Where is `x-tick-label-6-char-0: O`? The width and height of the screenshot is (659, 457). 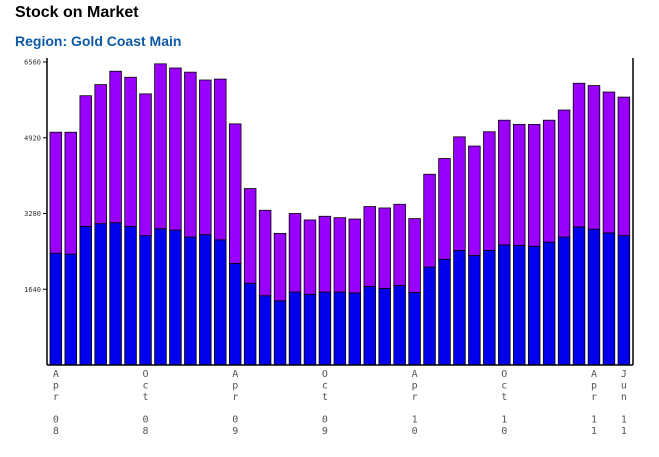 x-tick-label-6-char-0: O is located at coordinates (146, 374).